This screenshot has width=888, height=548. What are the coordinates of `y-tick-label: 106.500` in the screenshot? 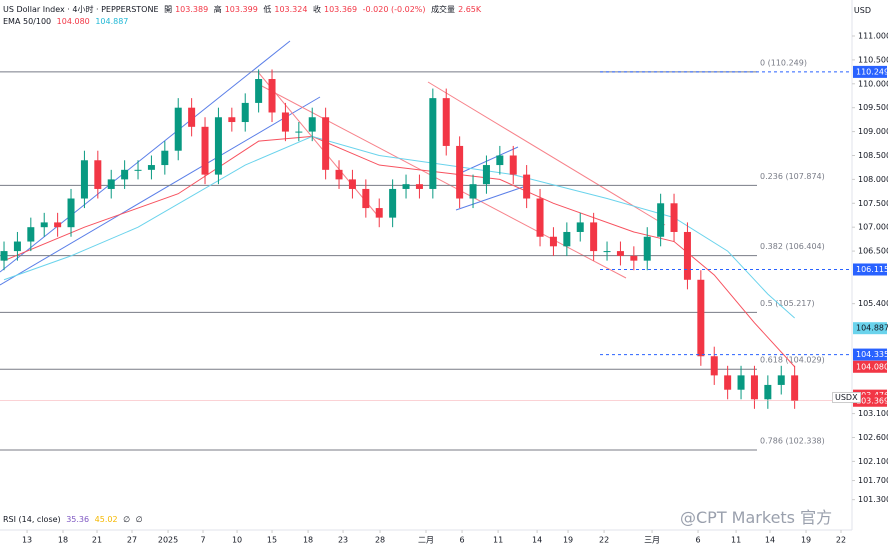 It's located at (873, 251).